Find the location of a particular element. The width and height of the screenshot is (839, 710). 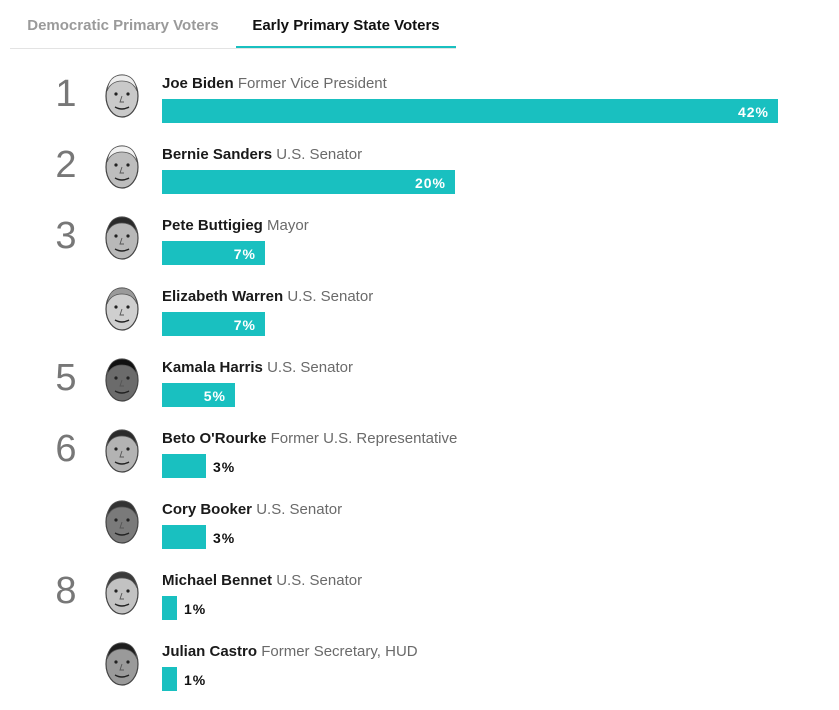

elizabeth-warren-portrait-icon is located at coordinates (122, 309).